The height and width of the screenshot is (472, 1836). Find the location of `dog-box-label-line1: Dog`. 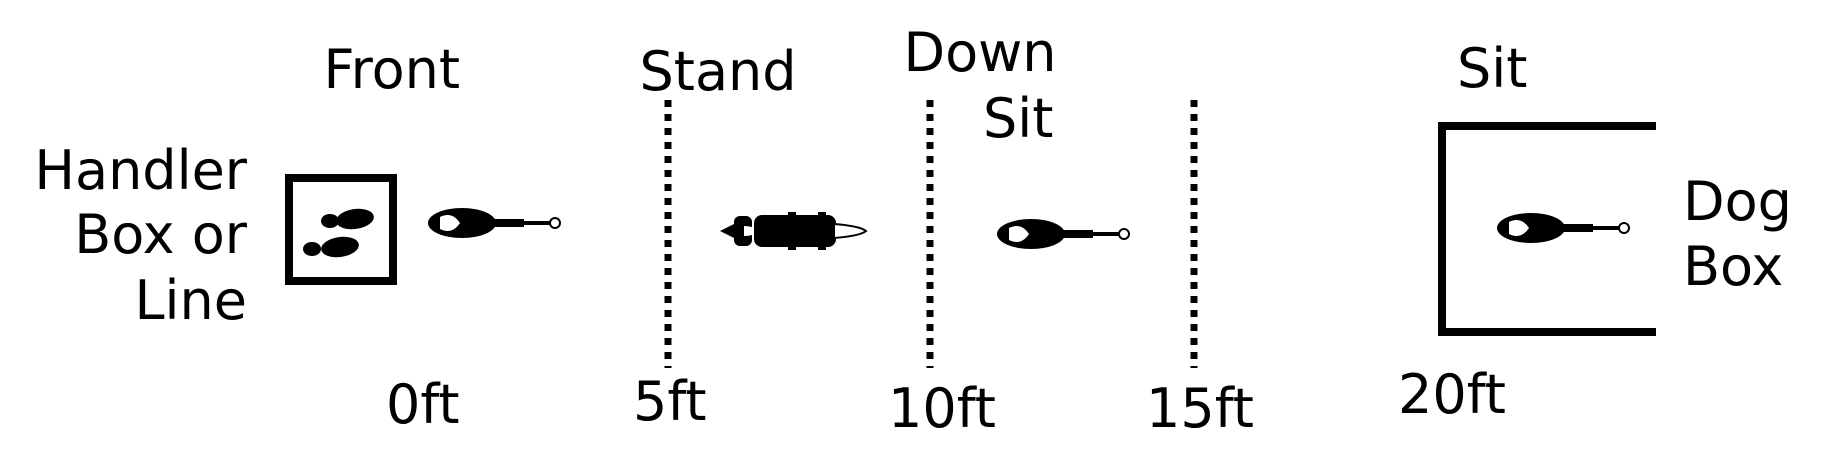

dog-box-label-line1: Dog is located at coordinates (1737, 201).